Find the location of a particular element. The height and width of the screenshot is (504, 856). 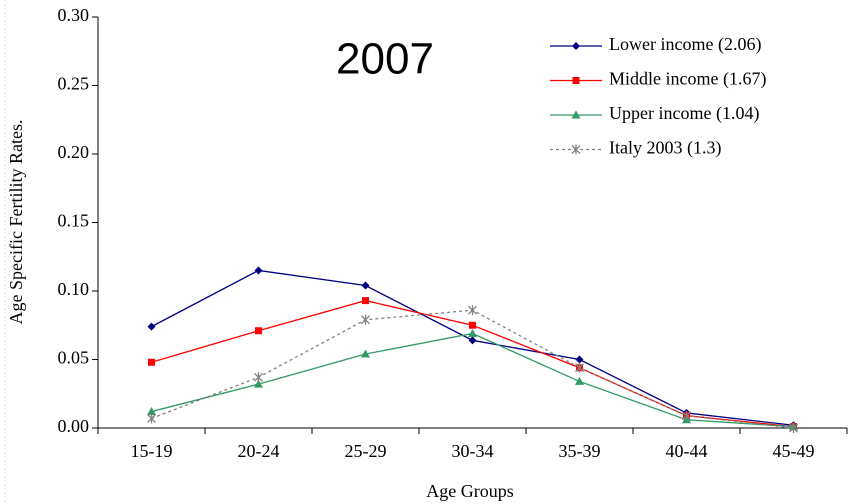

legend-label: Middle income (1.67) is located at coordinates (687, 79).